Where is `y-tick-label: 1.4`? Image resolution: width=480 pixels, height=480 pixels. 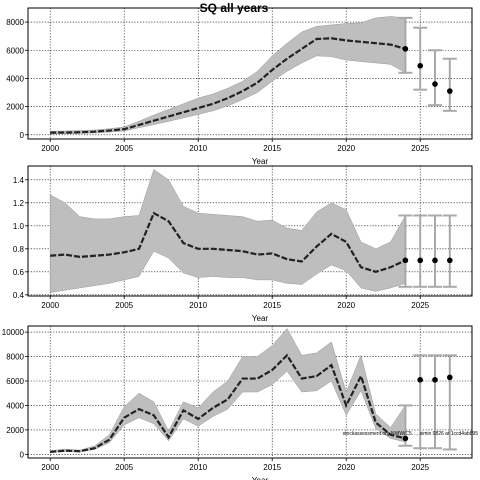
y-tick-label: 1.4 is located at coordinates (19, 180).